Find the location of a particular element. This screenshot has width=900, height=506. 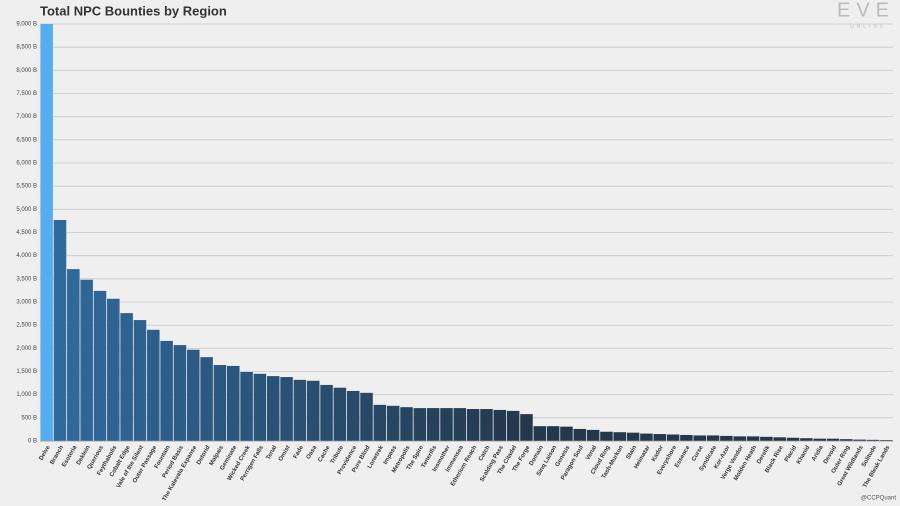

chart-title: Total NPC Bounties by Region is located at coordinates (133, 10).